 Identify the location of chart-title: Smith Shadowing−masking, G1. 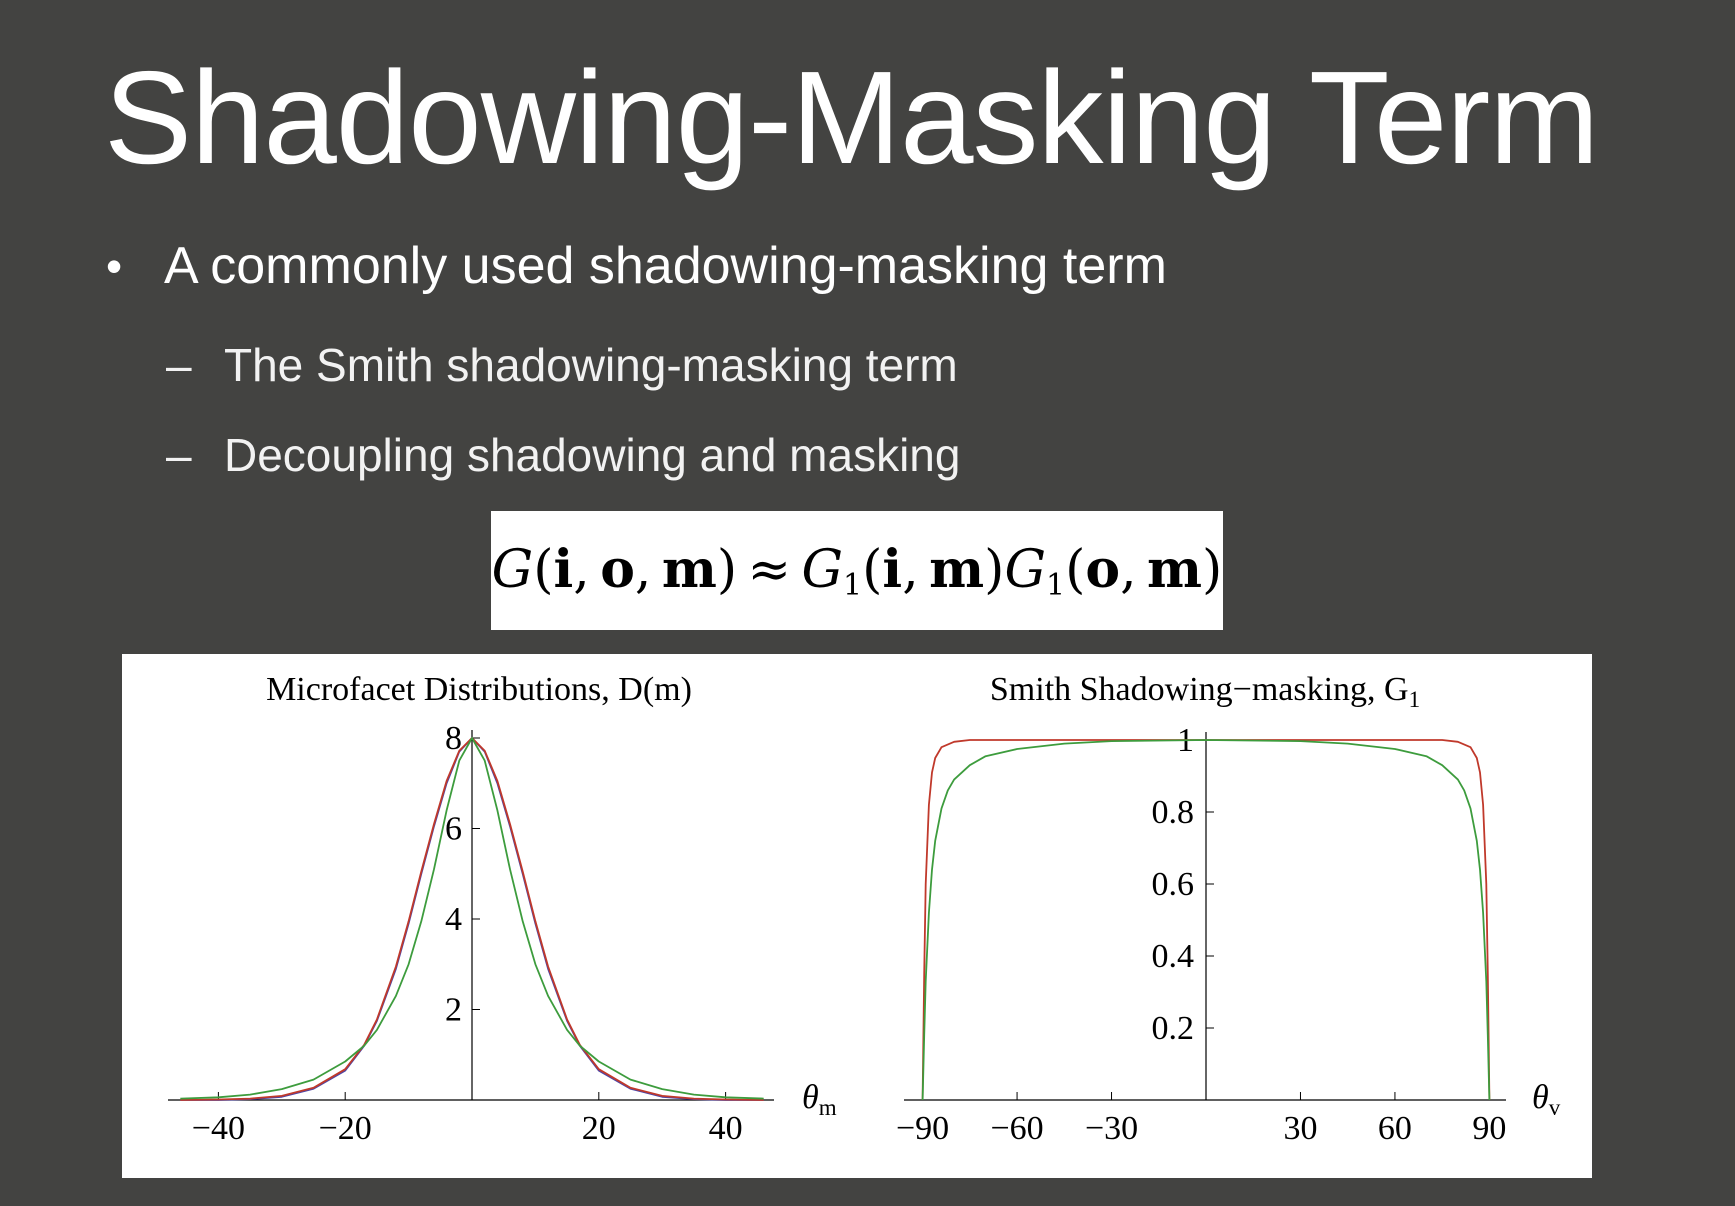
(1205, 691).